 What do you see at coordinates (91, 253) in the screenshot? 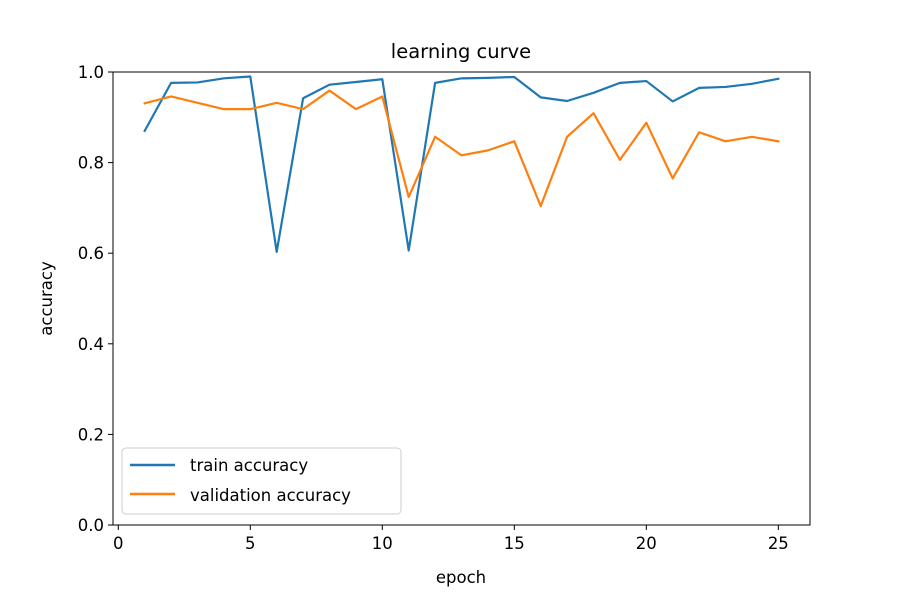
I see `y-tick-label: 0.6` at bounding box center [91, 253].